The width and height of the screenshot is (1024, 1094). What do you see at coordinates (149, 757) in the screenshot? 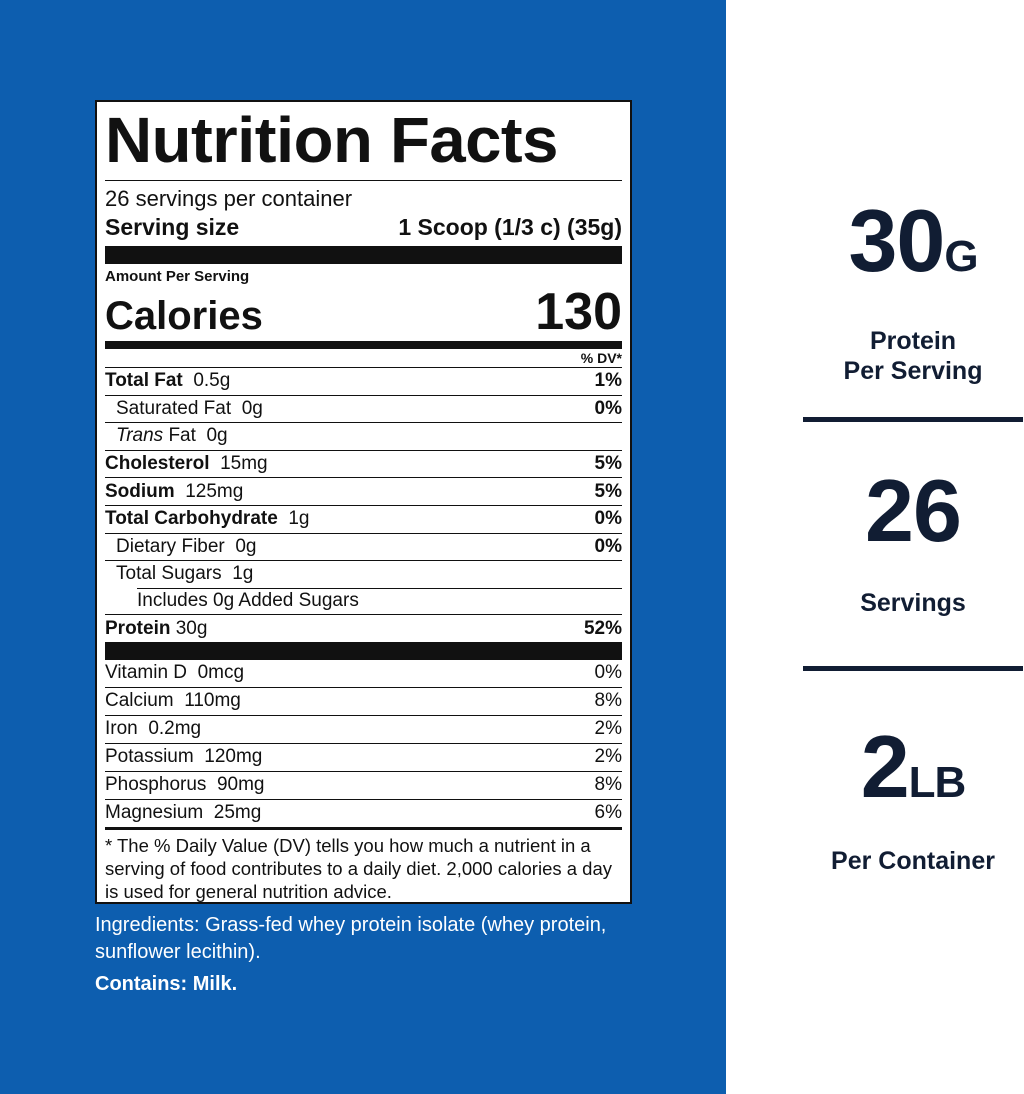
I see `vitamin-name: Potassium` at bounding box center [149, 757].